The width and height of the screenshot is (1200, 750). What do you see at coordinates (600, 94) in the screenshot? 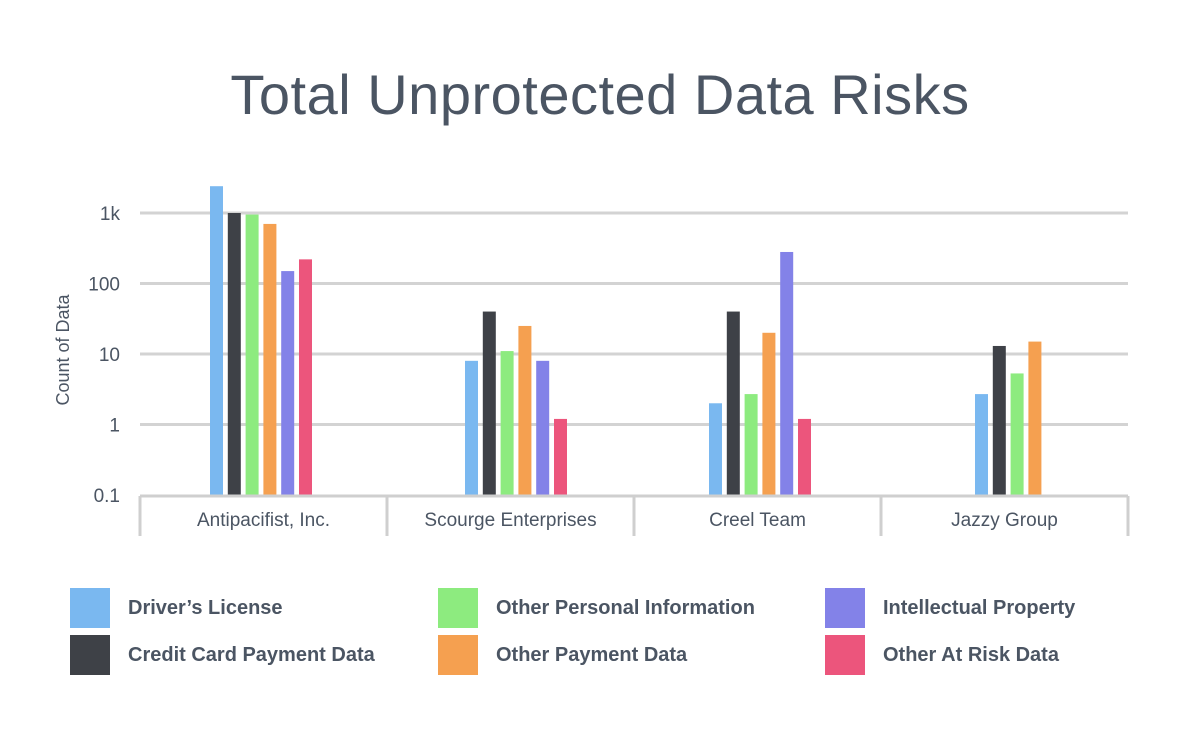
I see `chart-title: Total Unprotected Data Risks` at bounding box center [600, 94].